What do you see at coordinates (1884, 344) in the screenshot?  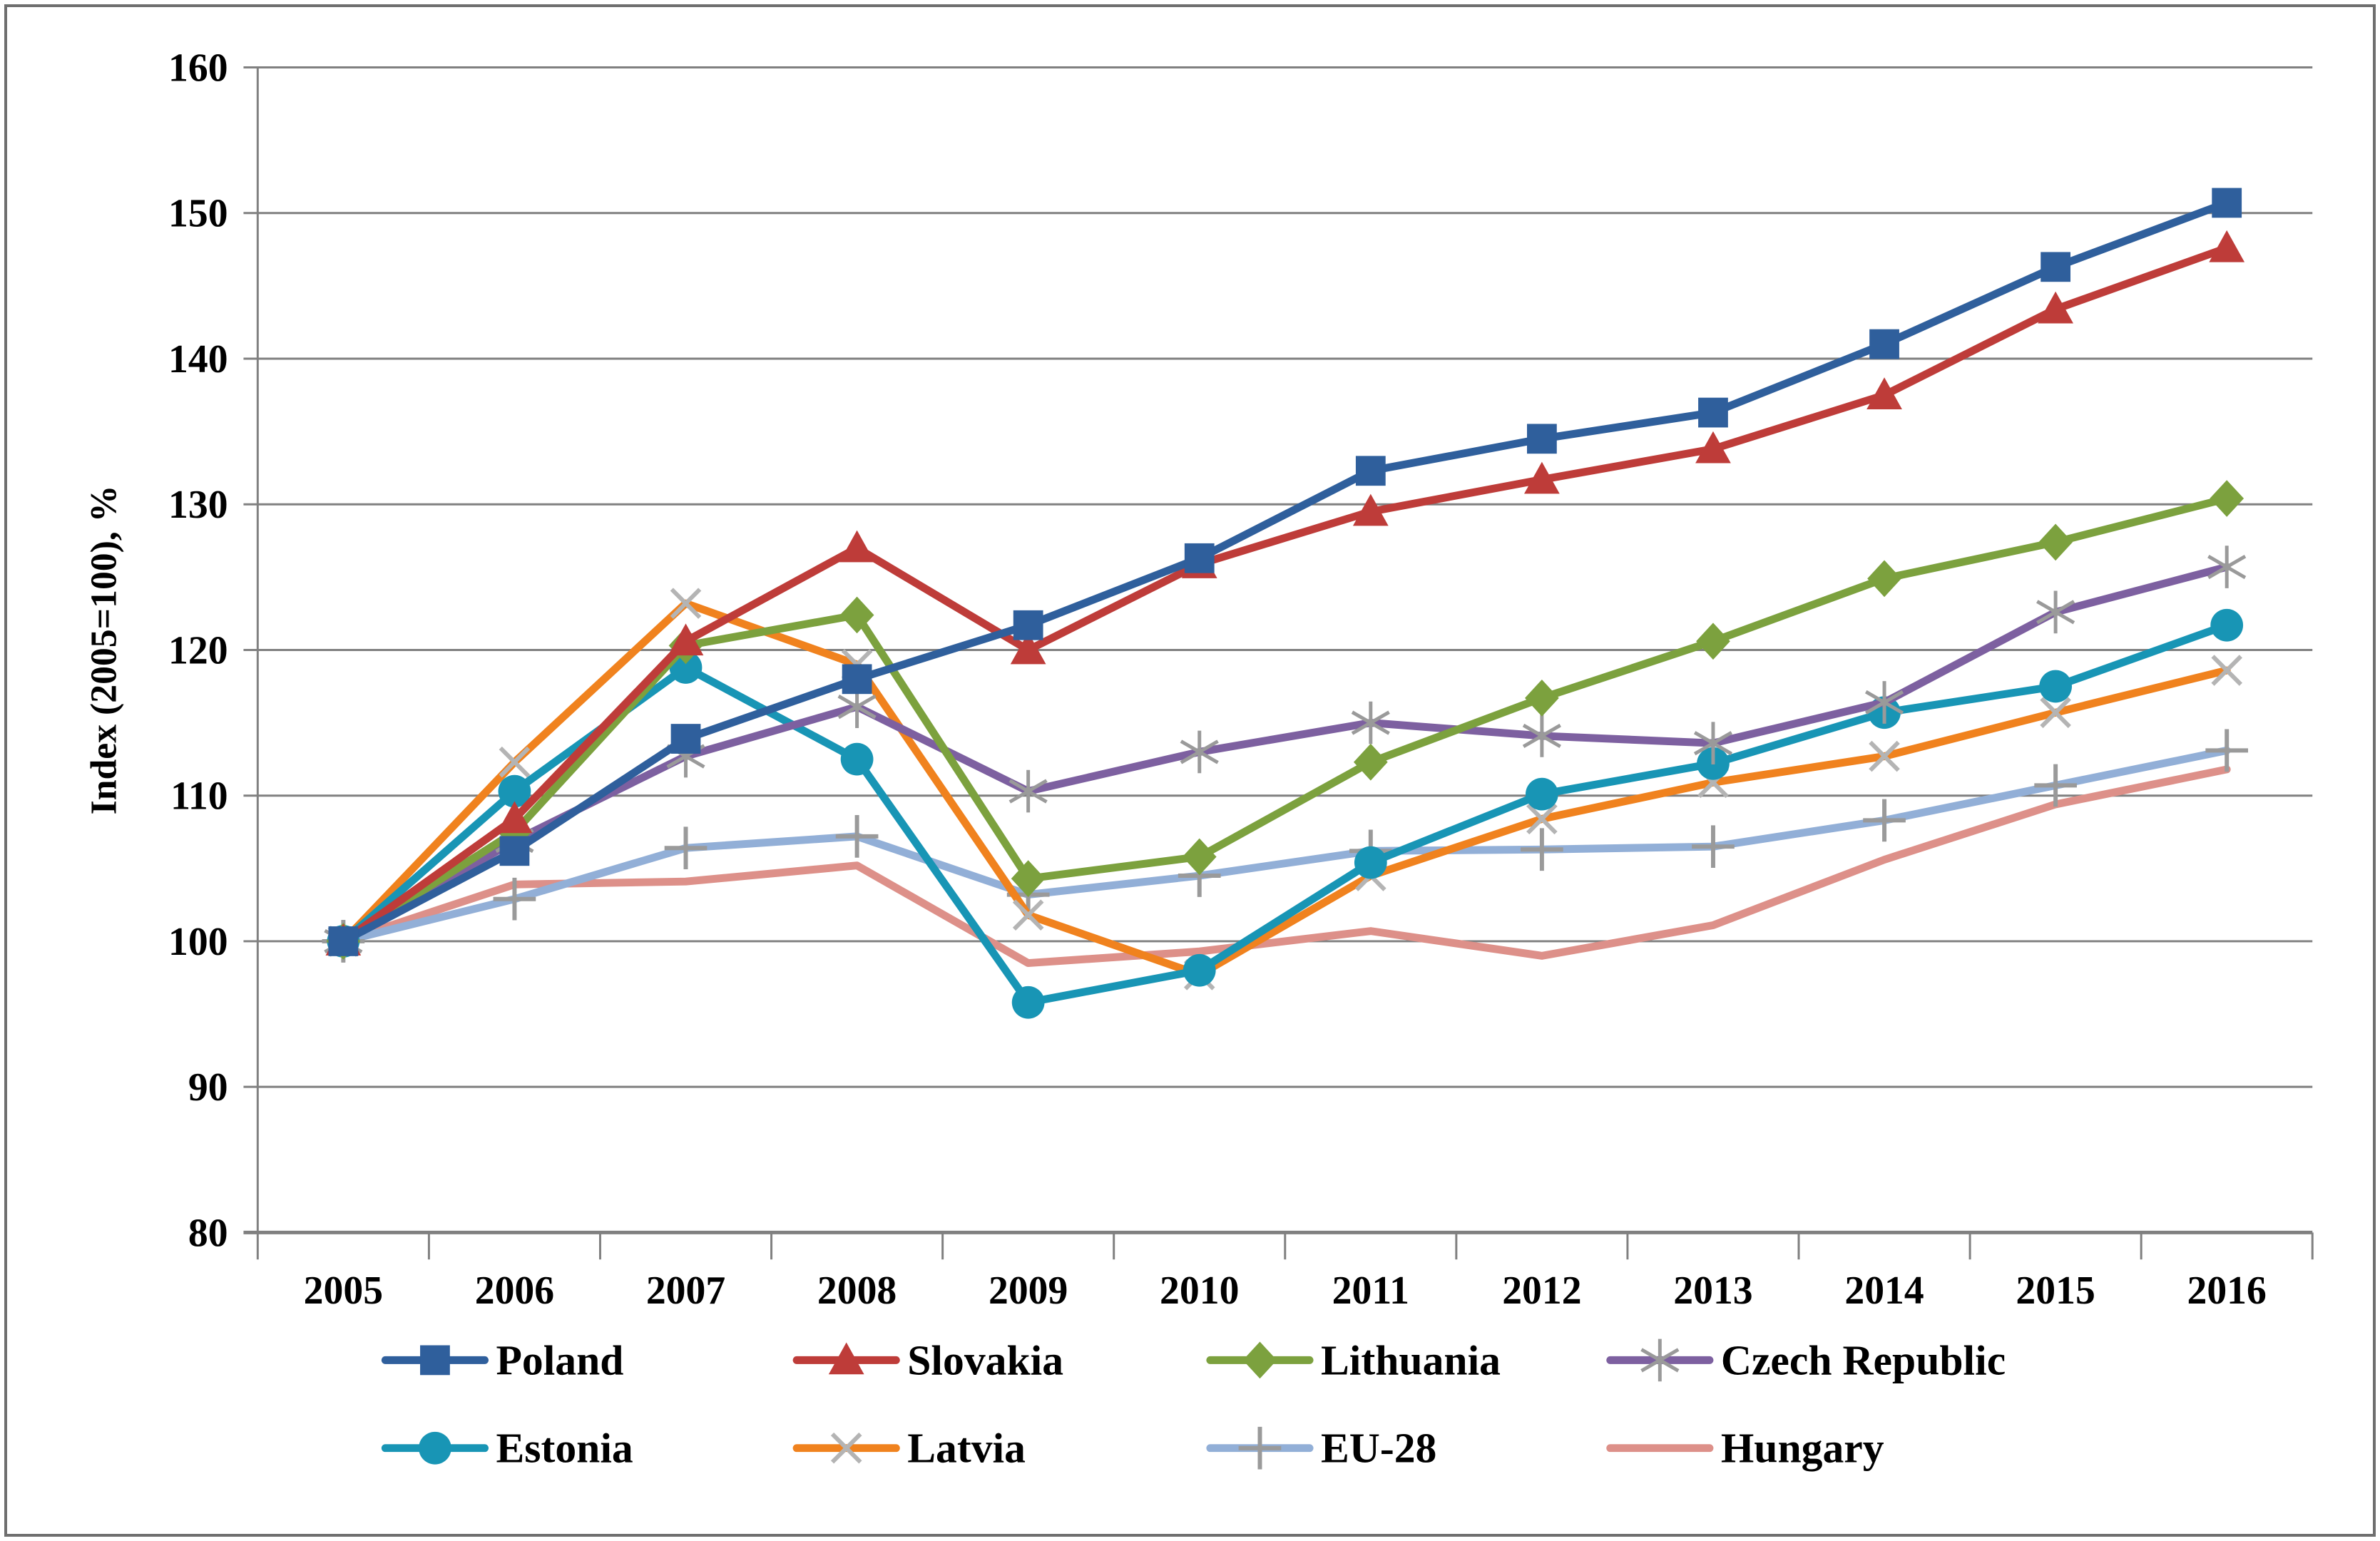 I see `data-point-poland-2014` at bounding box center [1884, 344].